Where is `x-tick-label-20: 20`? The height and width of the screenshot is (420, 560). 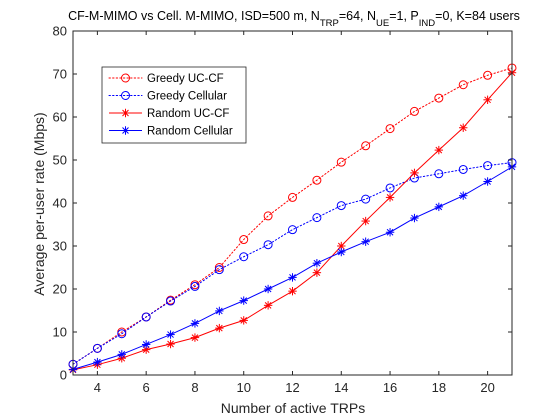
x-tick-label-20: 20 is located at coordinates (487, 387).